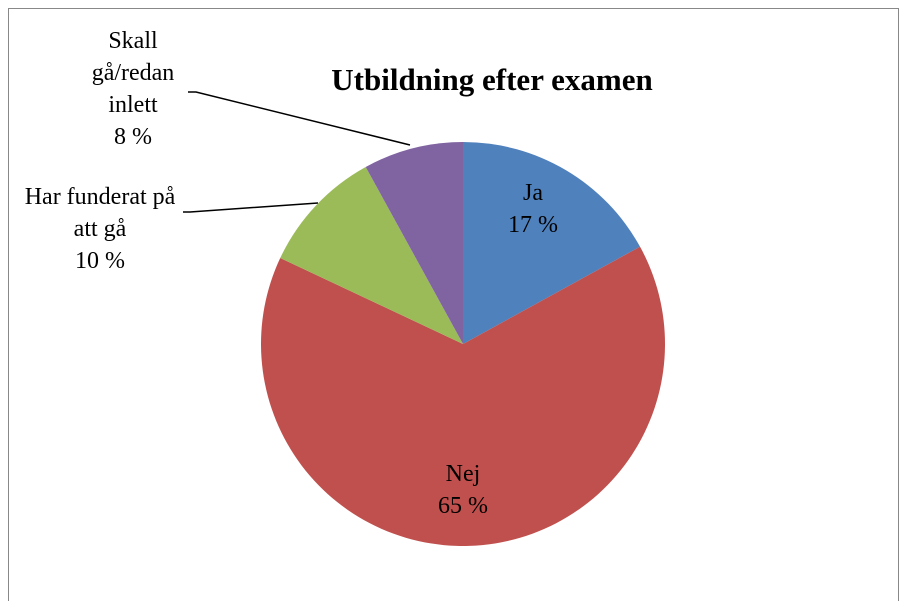 The width and height of the screenshot is (907, 601). I want to click on value-label: 10 %, so click(100, 261).